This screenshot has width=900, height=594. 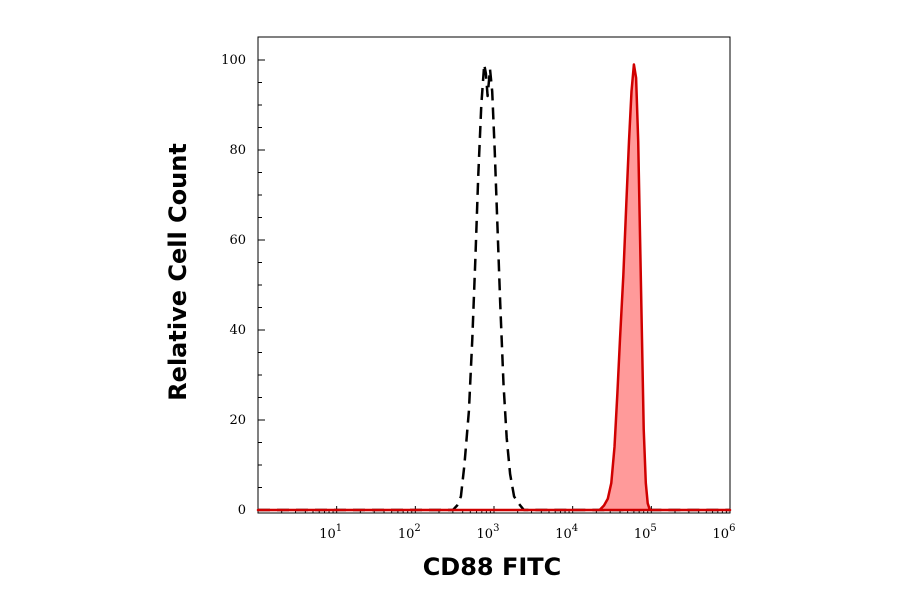 I want to click on x-tick-label: 10³, so click(x=488, y=532).